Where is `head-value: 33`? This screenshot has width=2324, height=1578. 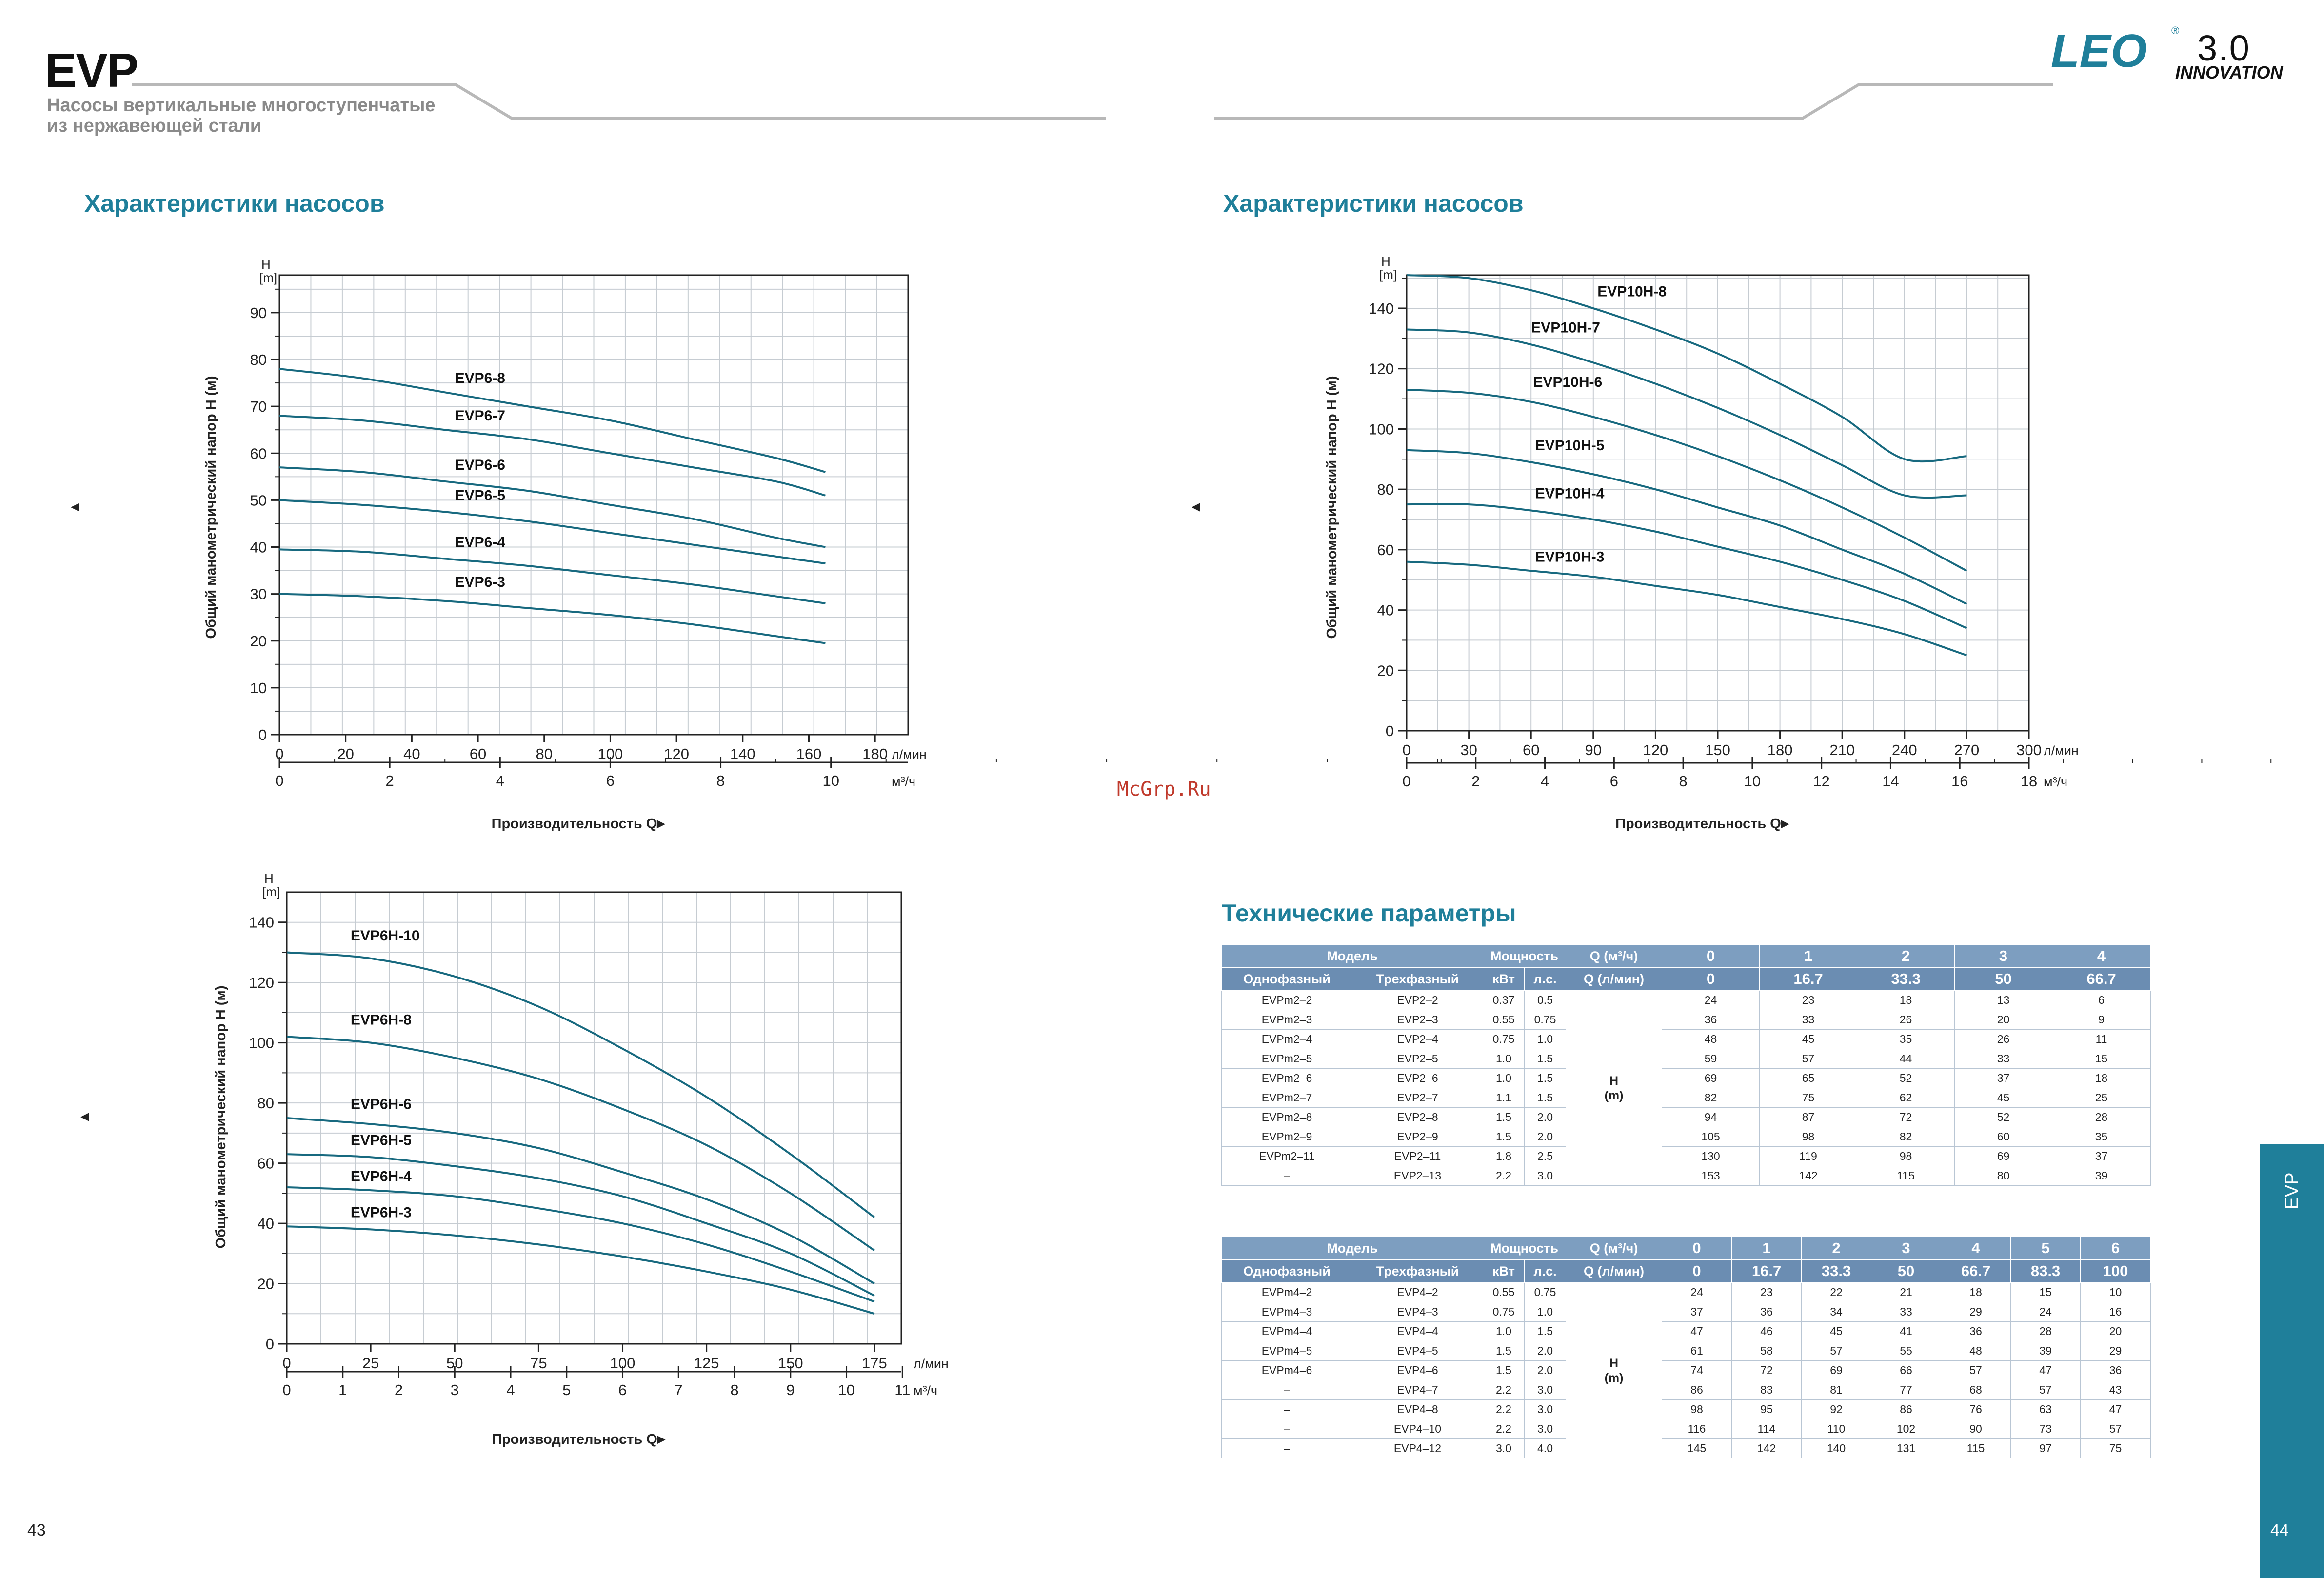
head-value: 33 is located at coordinates (1906, 1312).